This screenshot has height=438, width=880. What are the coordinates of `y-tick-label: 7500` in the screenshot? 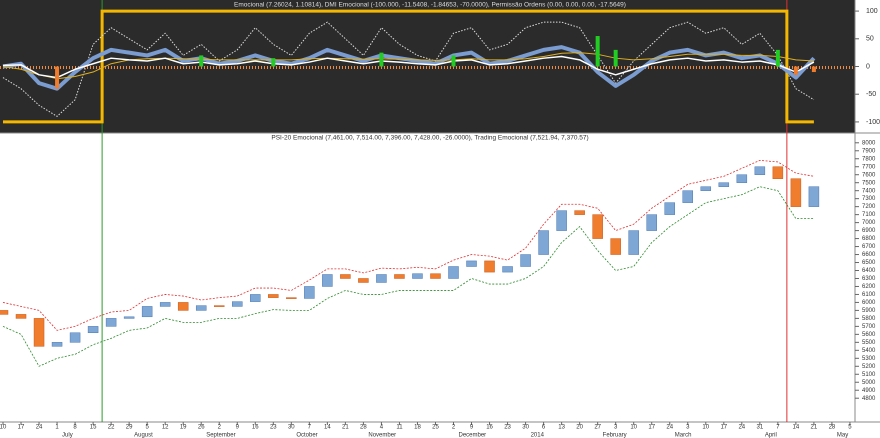 It's located at (869, 183).